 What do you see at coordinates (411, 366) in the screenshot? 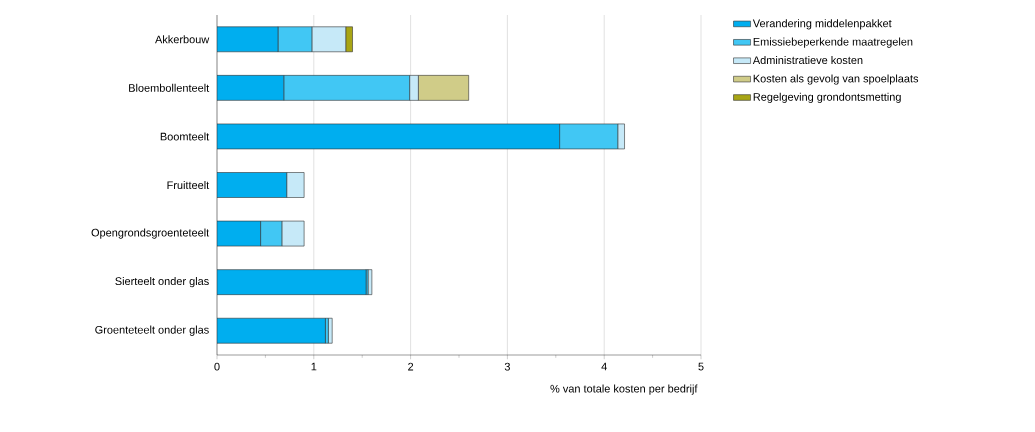
I see `x-tick-label: 2` at bounding box center [411, 366].